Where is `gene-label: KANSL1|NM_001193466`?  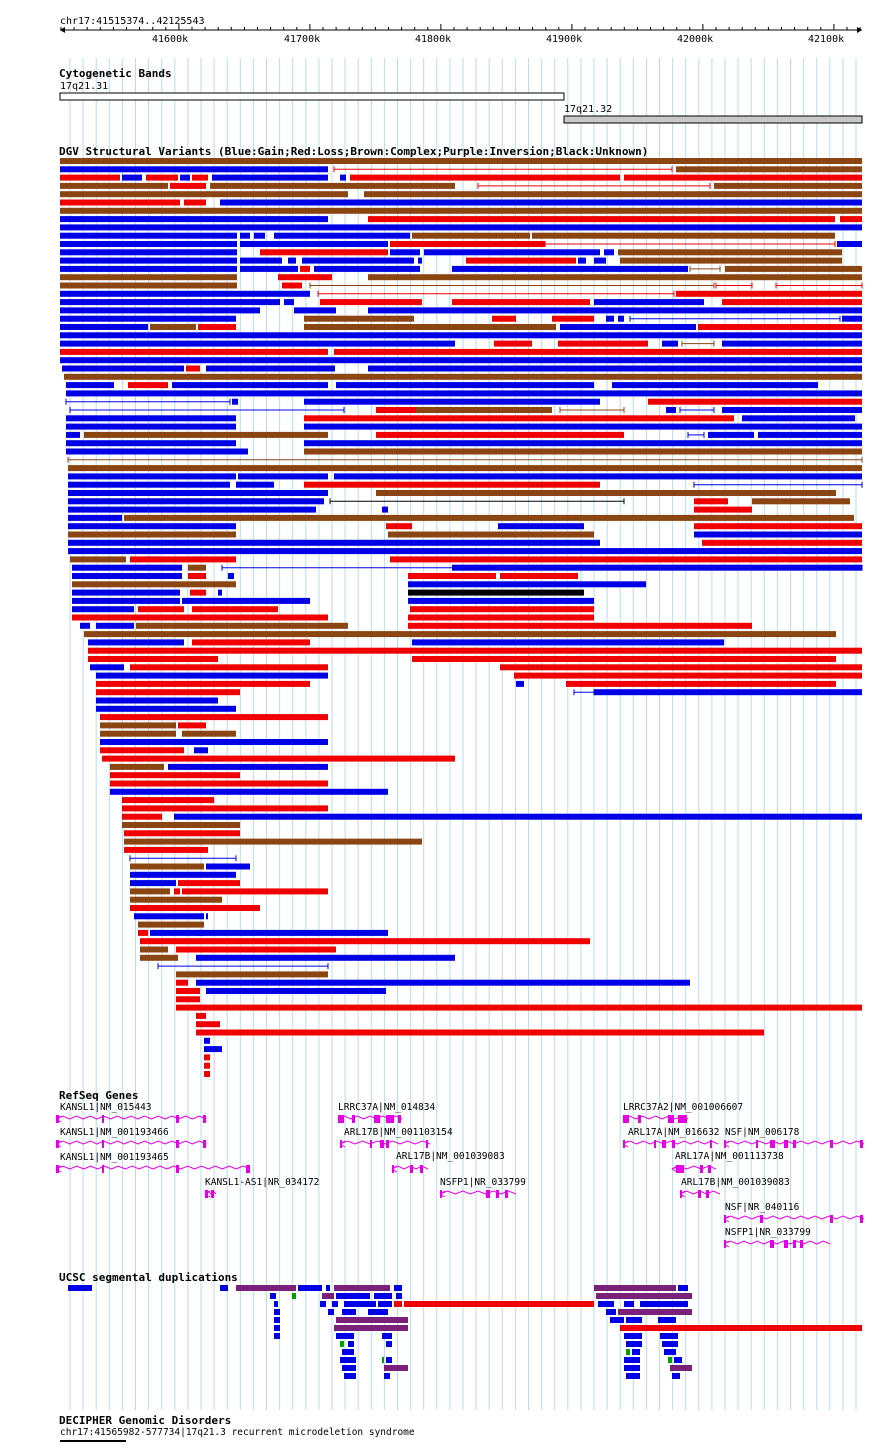
gene-label: KANSL1|NM_001193466 is located at coordinates (114, 1132).